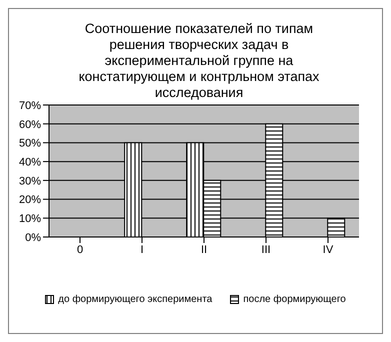 The image size is (391, 342). I want to click on y-tick-label: 70%, so click(30, 106).